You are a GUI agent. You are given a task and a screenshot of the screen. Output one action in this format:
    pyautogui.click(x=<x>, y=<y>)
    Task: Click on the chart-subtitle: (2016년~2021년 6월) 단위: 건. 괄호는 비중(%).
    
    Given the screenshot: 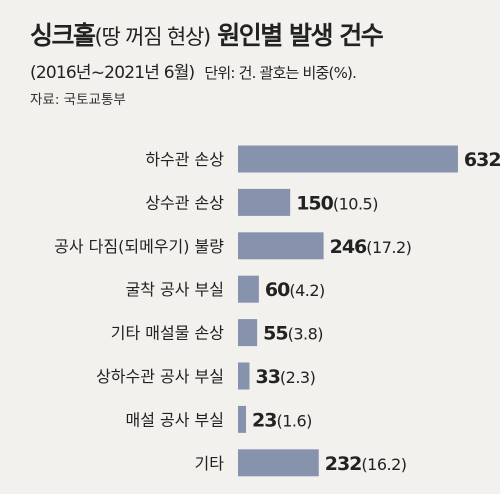 What is the action you would take?
    pyautogui.click(x=193, y=70)
    